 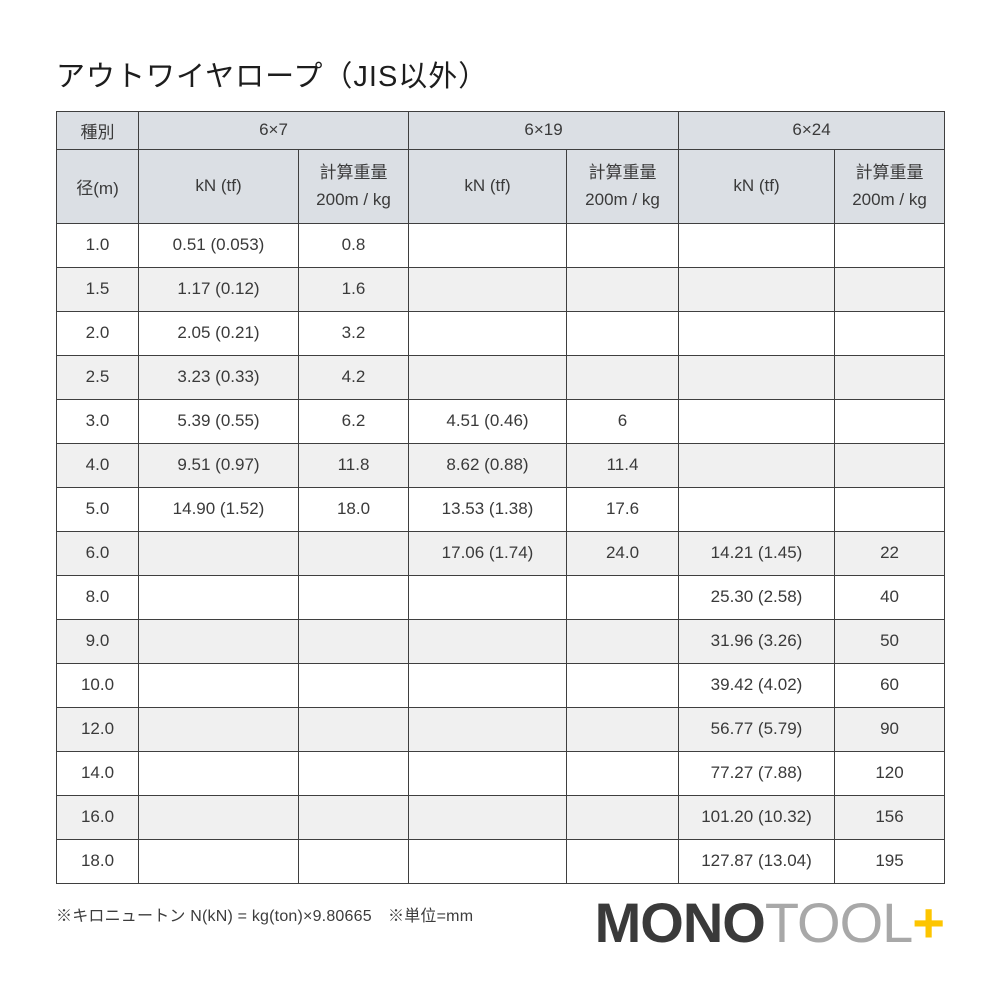 What do you see at coordinates (97, 861) in the screenshot?
I see `diameter-cell: 18.0` at bounding box center [97, 861].